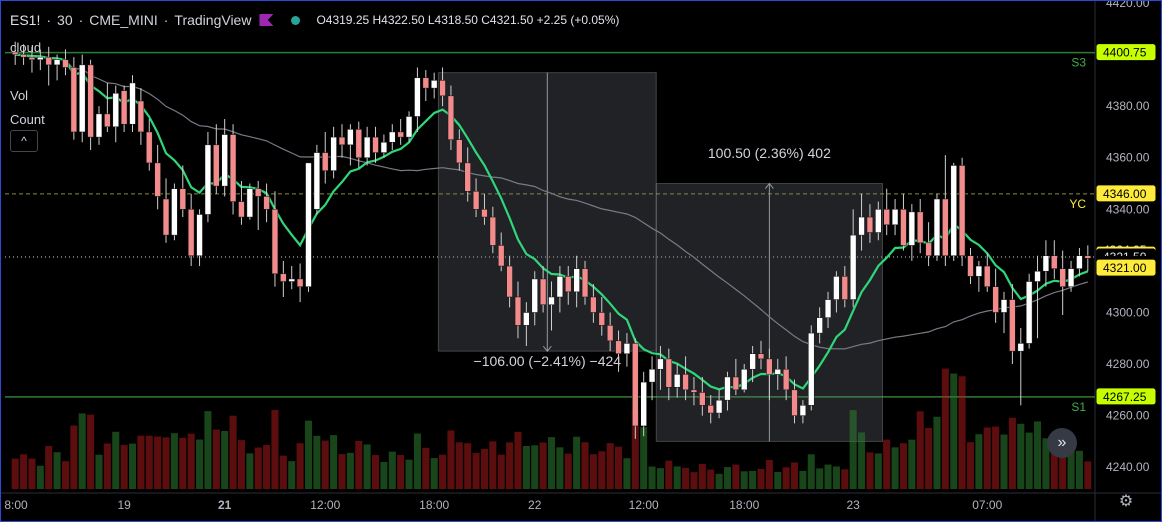  What do you see at coordinates (27, 119) in the screenshot?
I see `indicator-count: Count` at bounding box center [27, 119].